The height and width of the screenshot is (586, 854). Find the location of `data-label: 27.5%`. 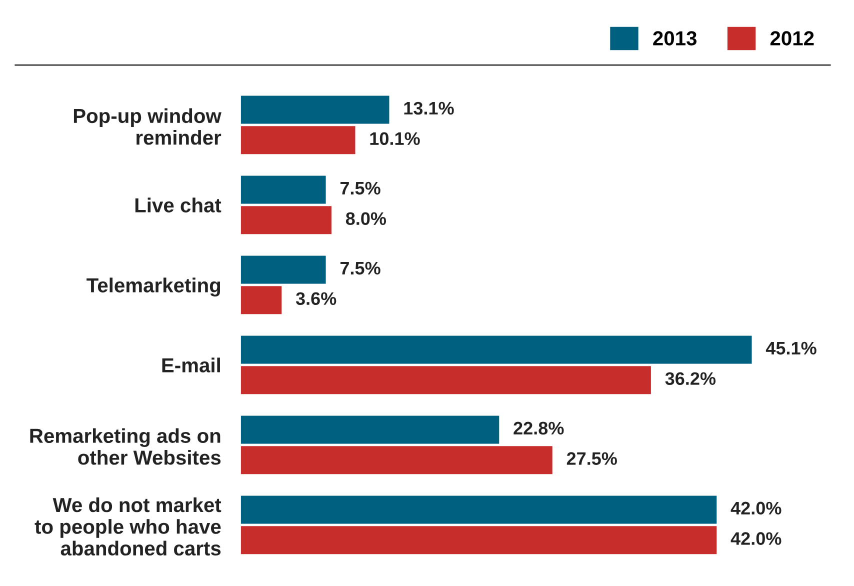

data-label: 27.5% is located at coordinates (591, 458).